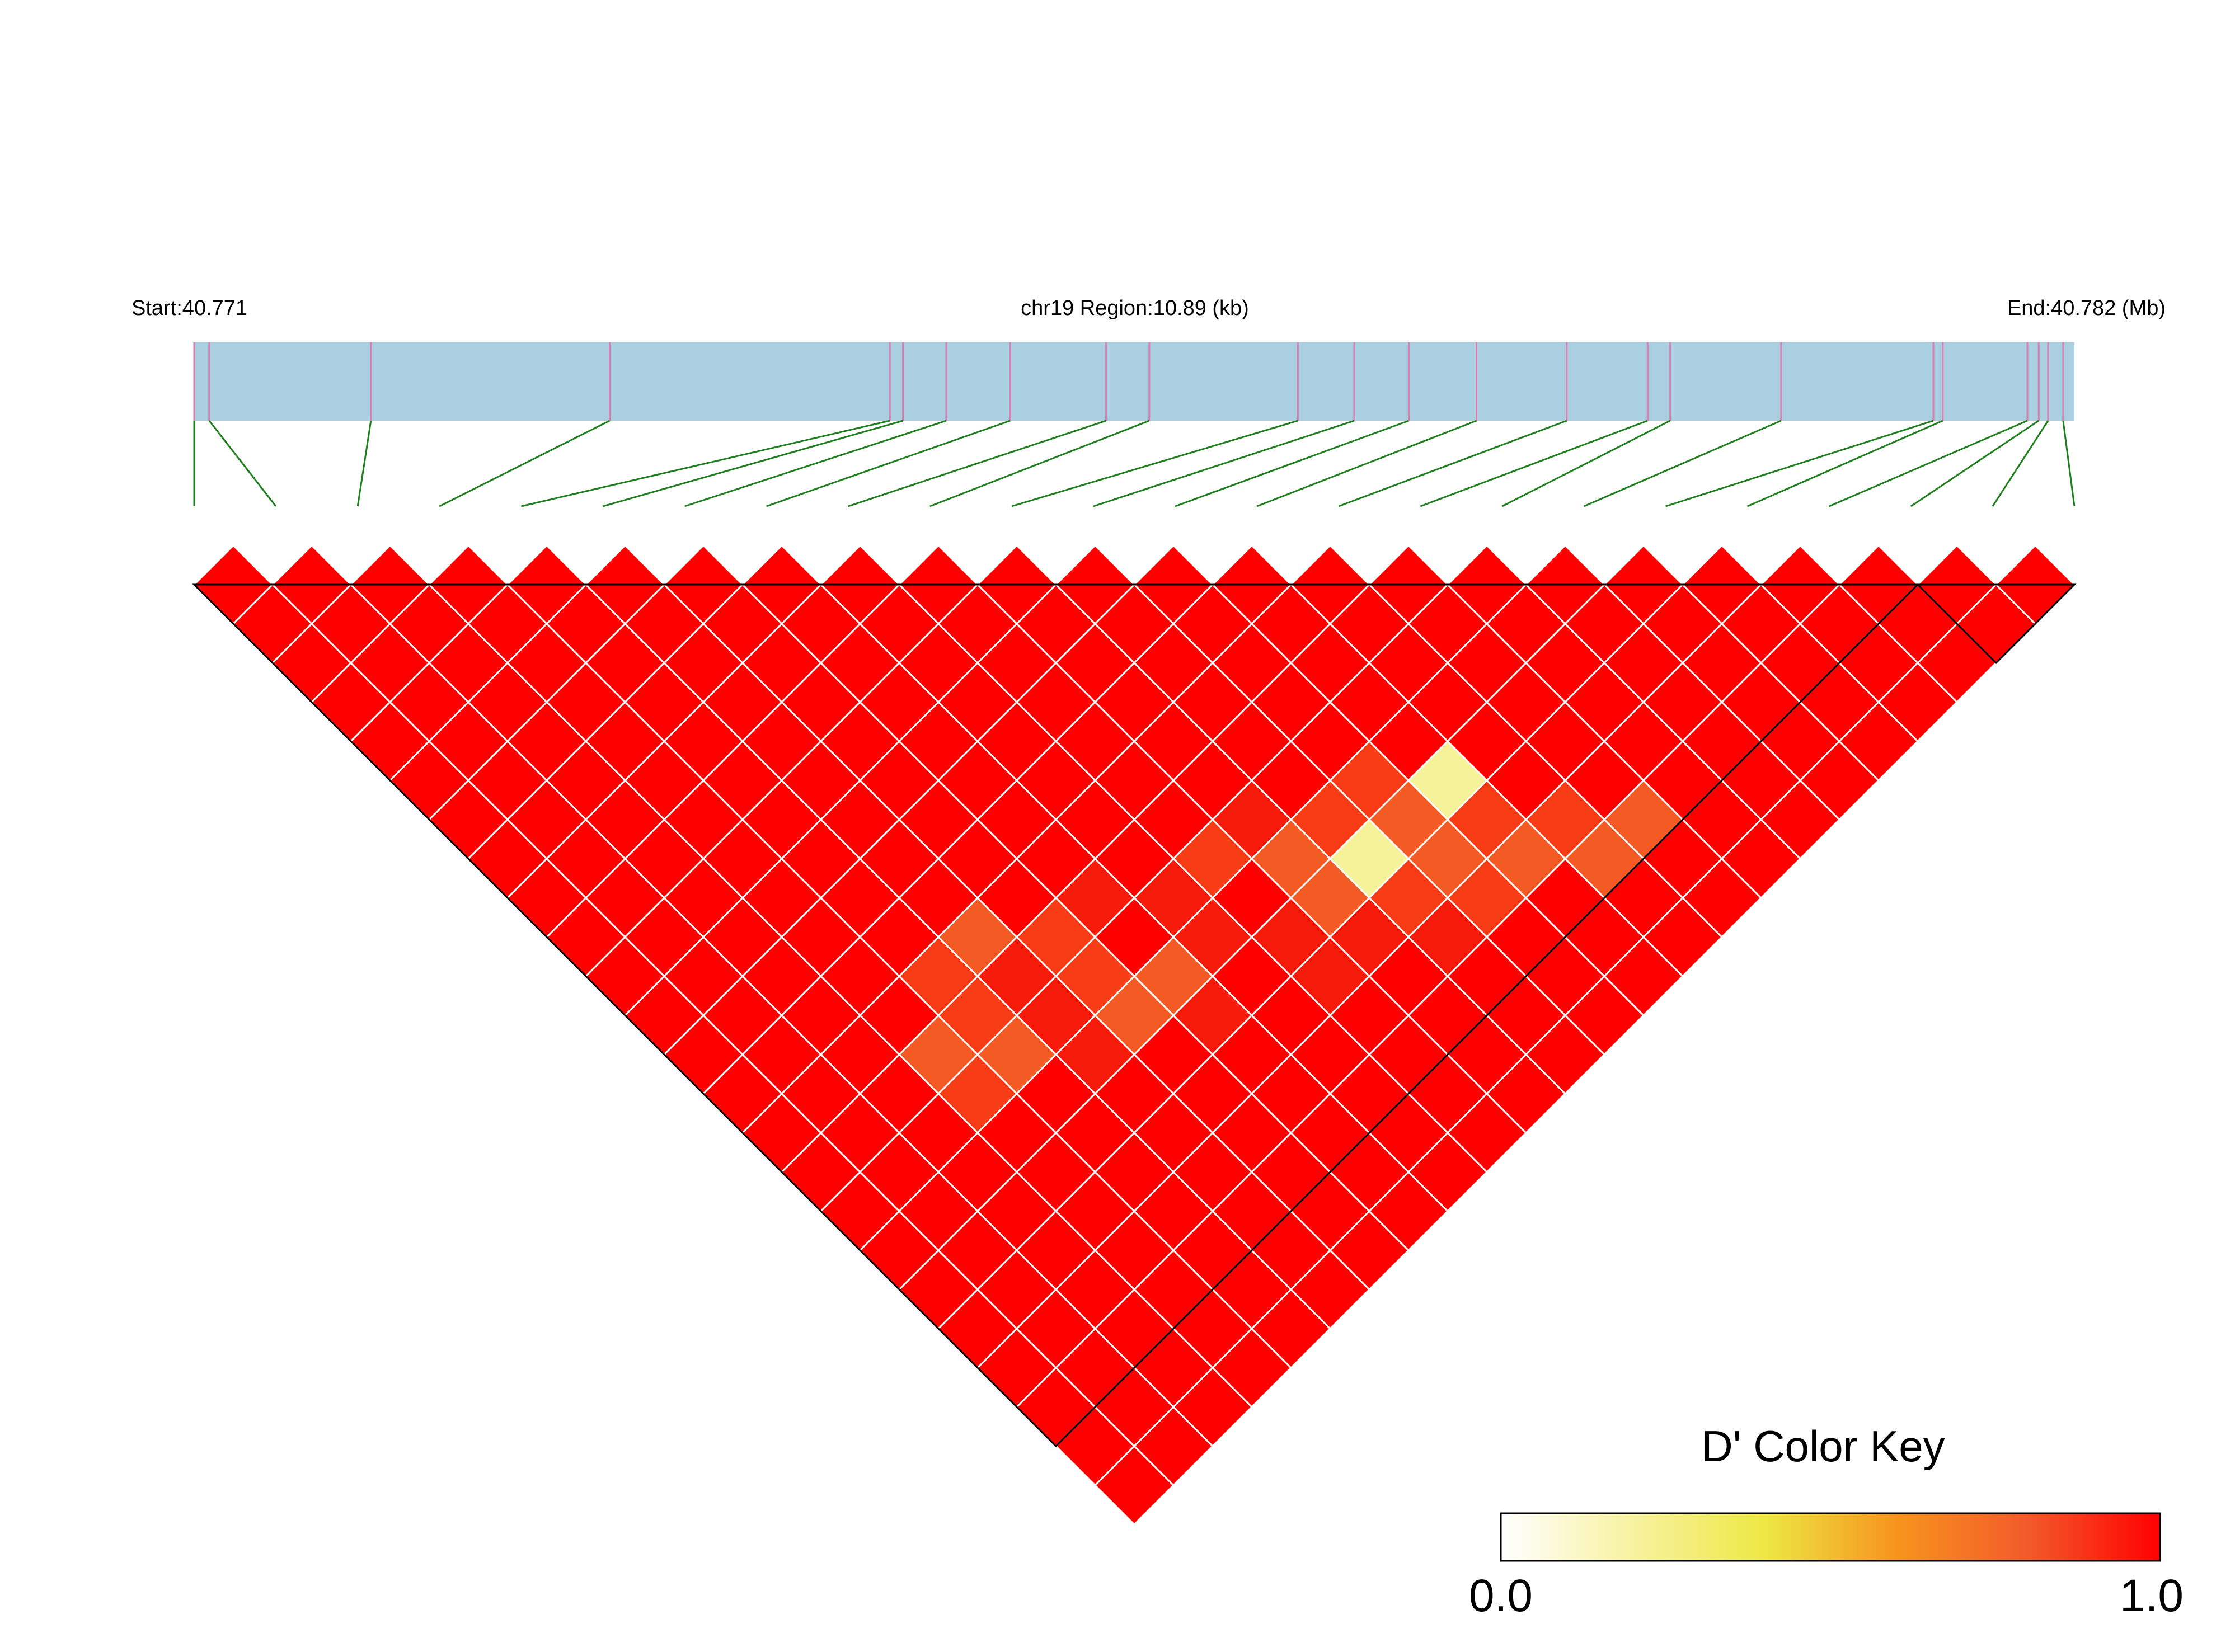  I want to click on region-start-label: Start:40.771, so click(189, 308).